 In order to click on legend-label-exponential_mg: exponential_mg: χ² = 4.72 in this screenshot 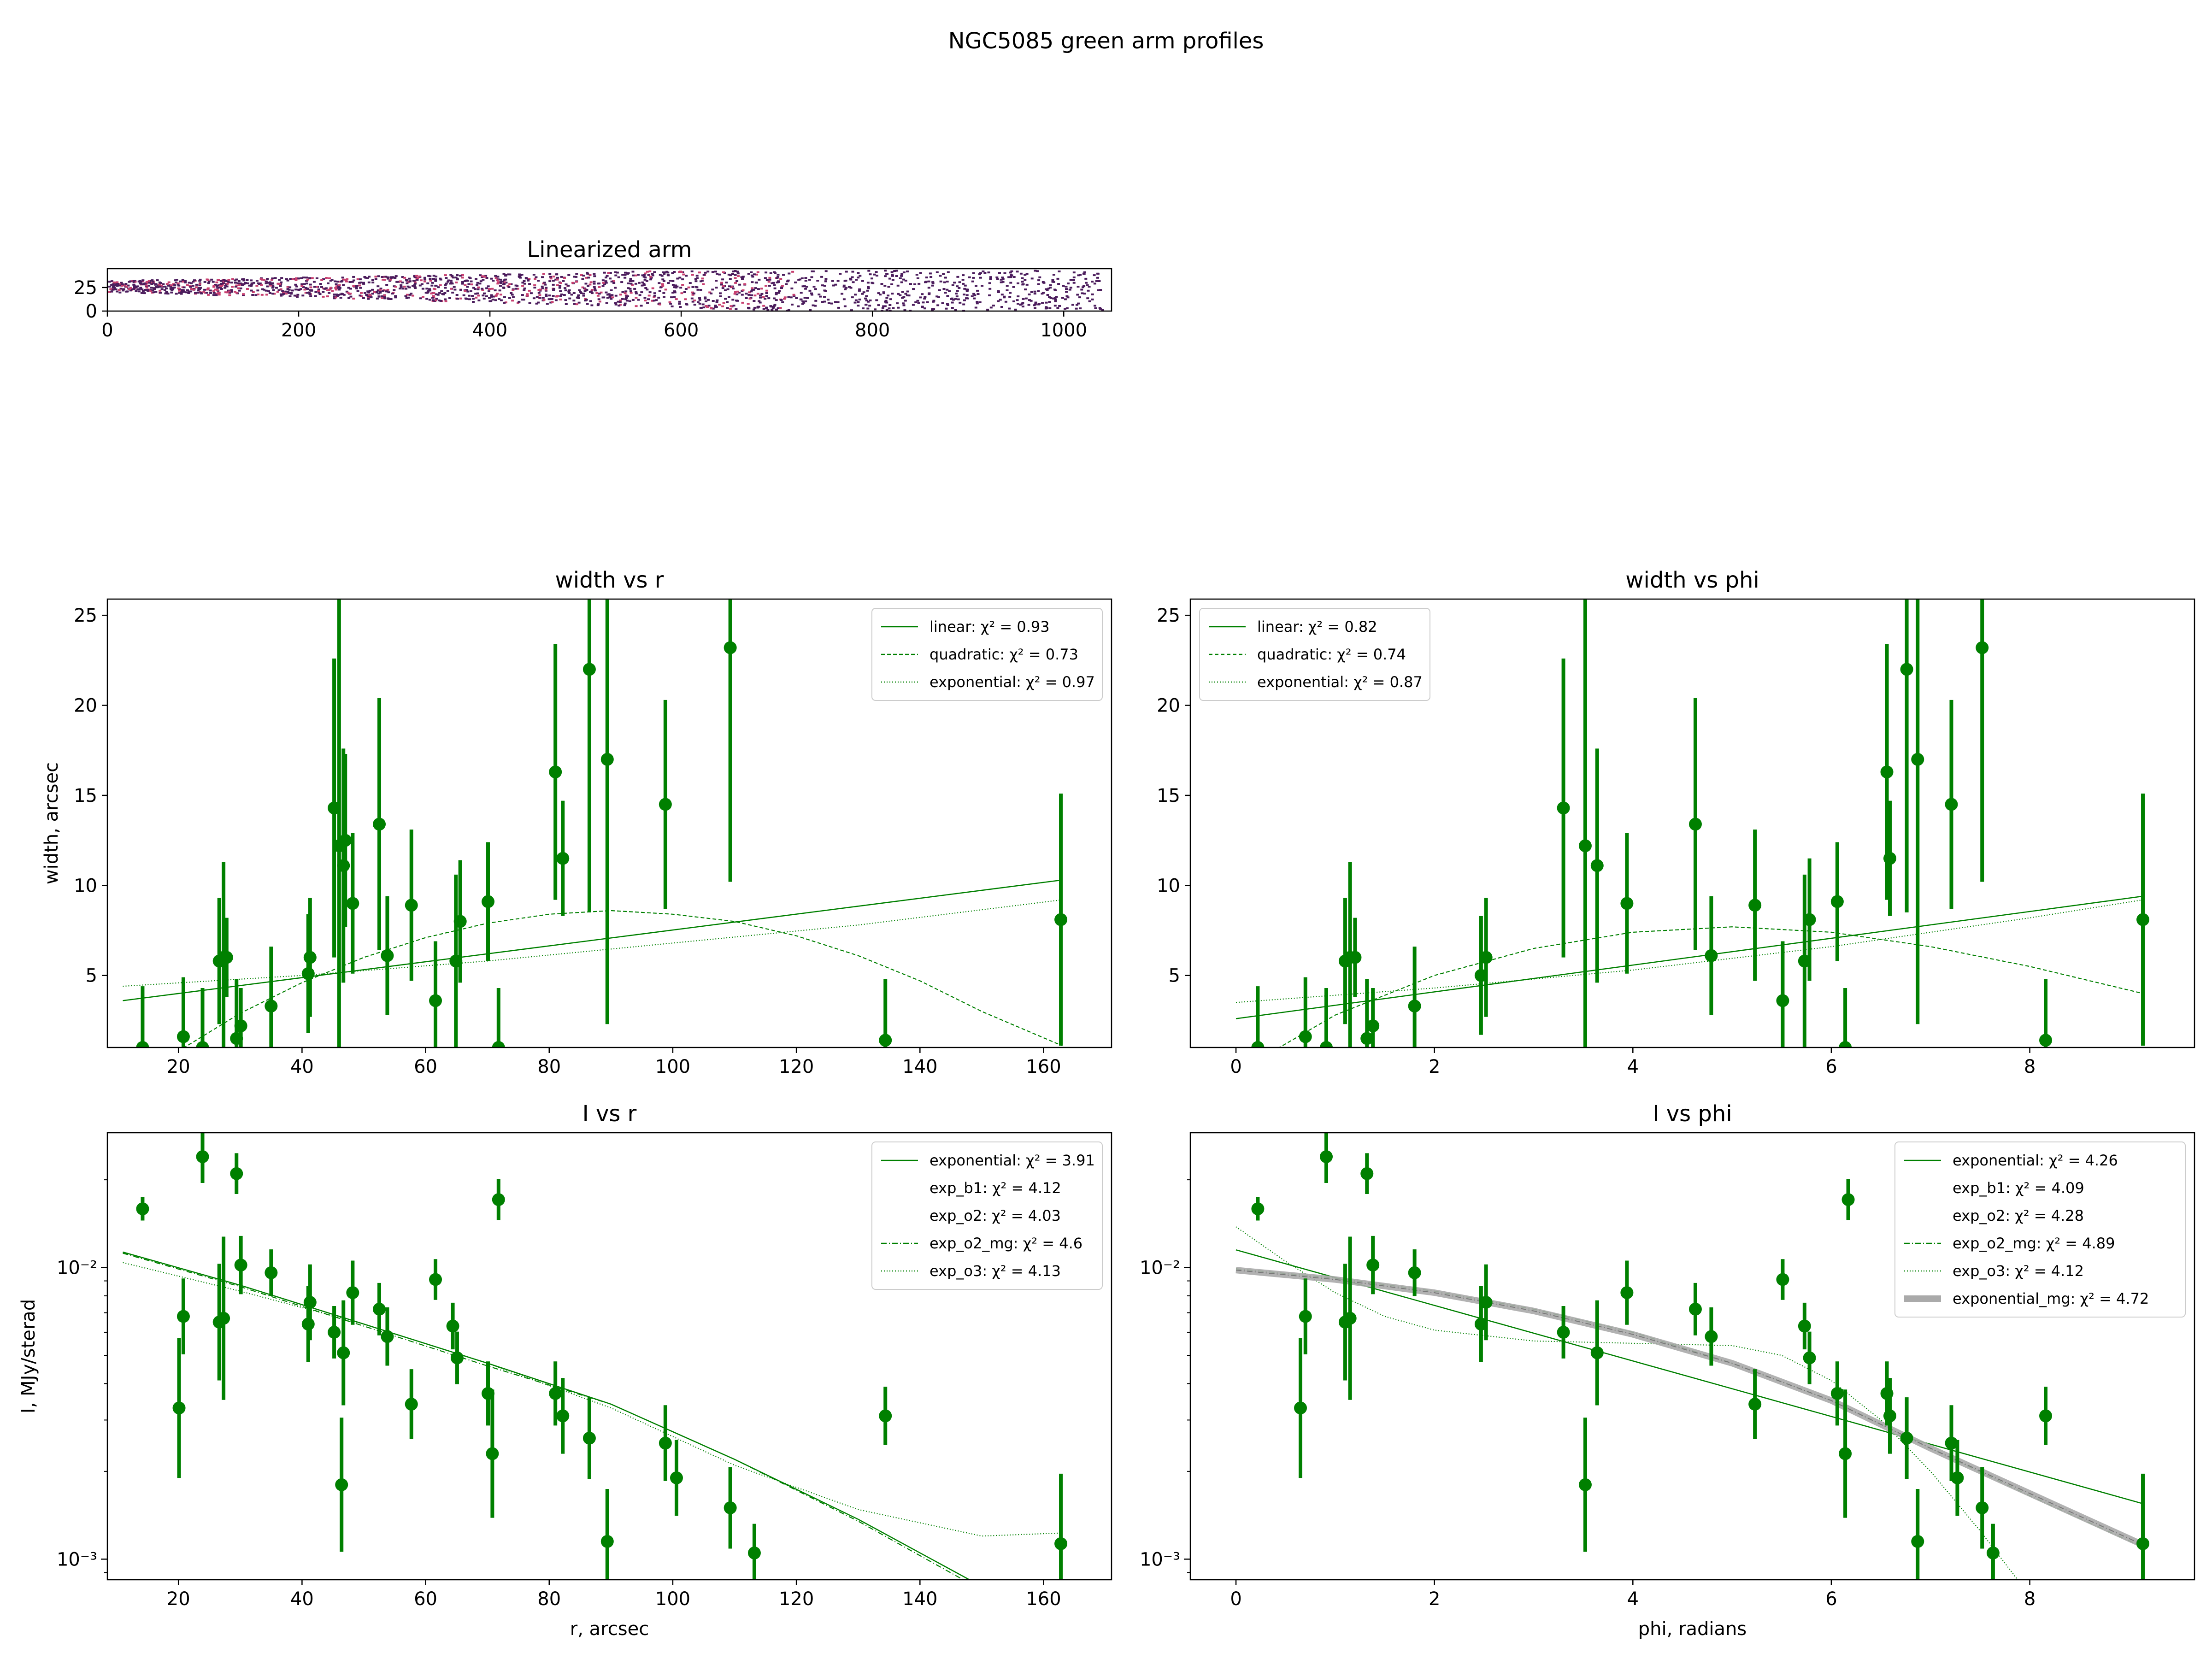, I will do `click(2051, 1298)`.